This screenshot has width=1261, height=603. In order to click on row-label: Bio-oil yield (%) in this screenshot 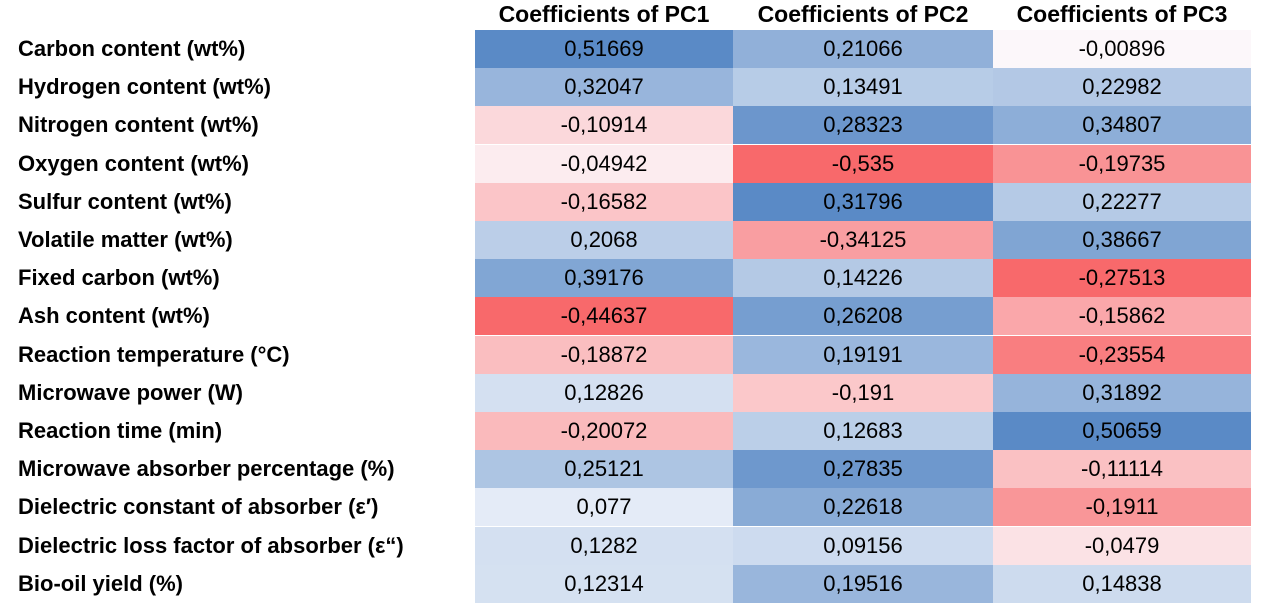, I will do `click(100, 583)`.